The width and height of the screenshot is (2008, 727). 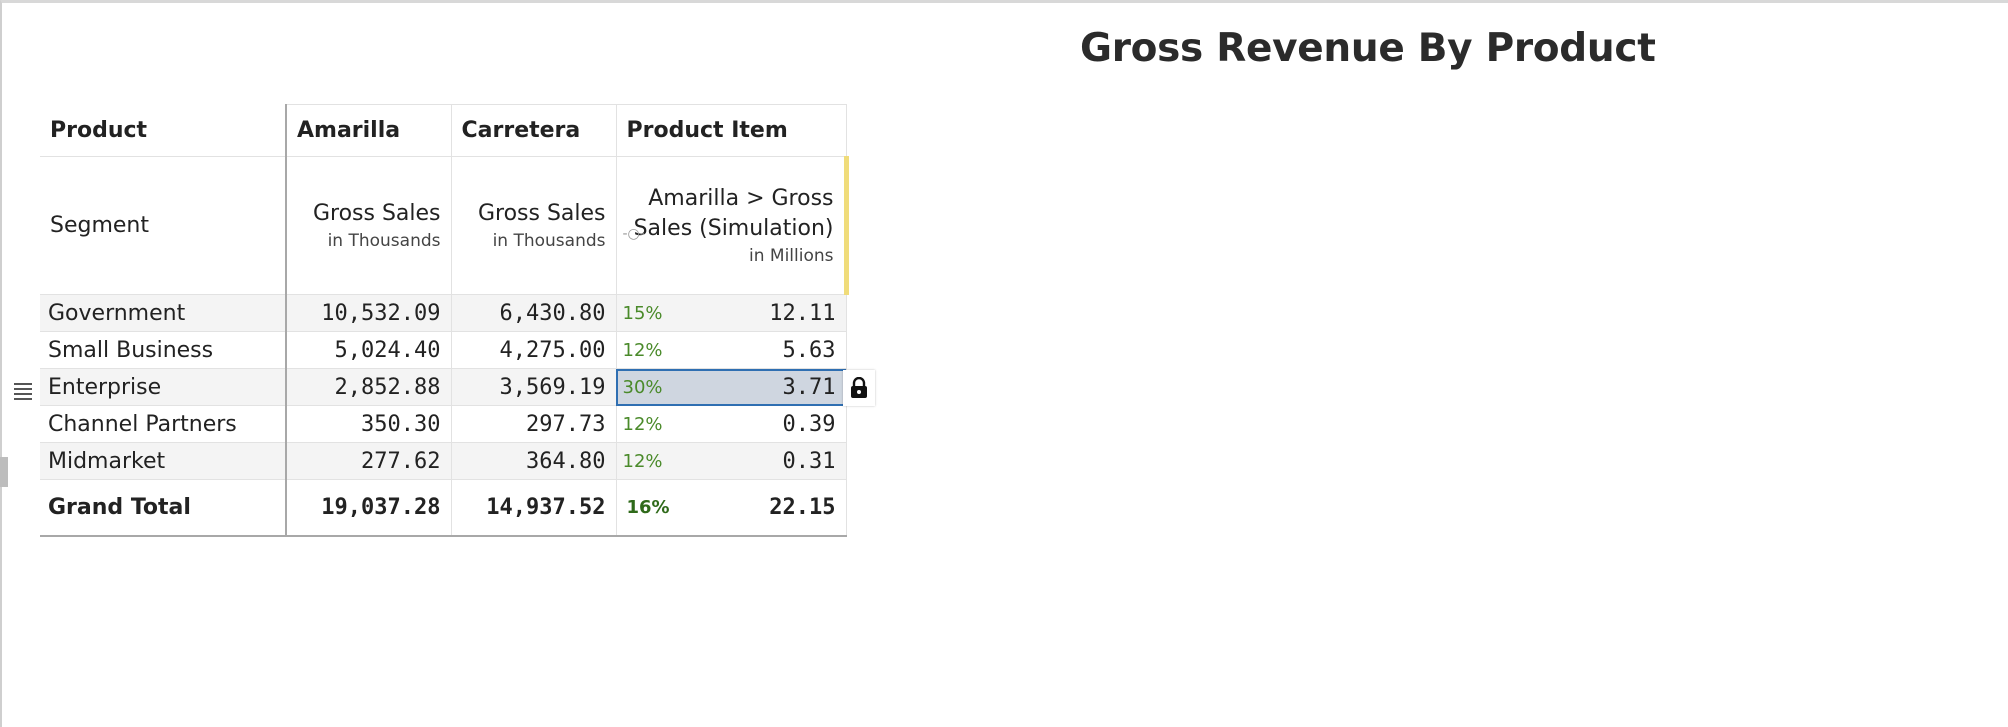 I want to click on cell-simulation: 12% 5.63, so click(x=731, y=350).